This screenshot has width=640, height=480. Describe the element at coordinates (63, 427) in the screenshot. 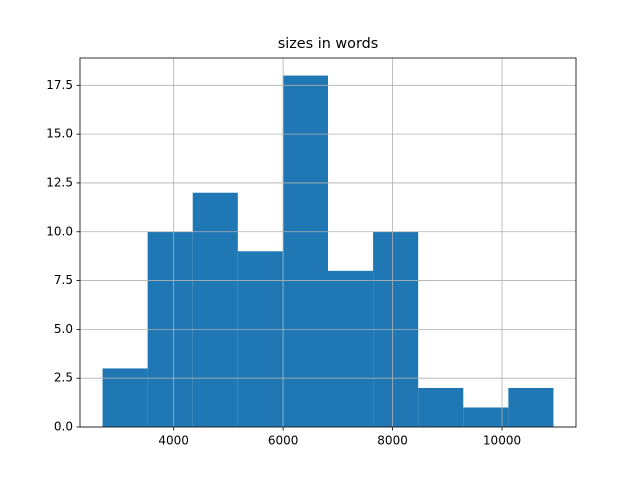

I see `y-tick-label: 0.0` at that location.